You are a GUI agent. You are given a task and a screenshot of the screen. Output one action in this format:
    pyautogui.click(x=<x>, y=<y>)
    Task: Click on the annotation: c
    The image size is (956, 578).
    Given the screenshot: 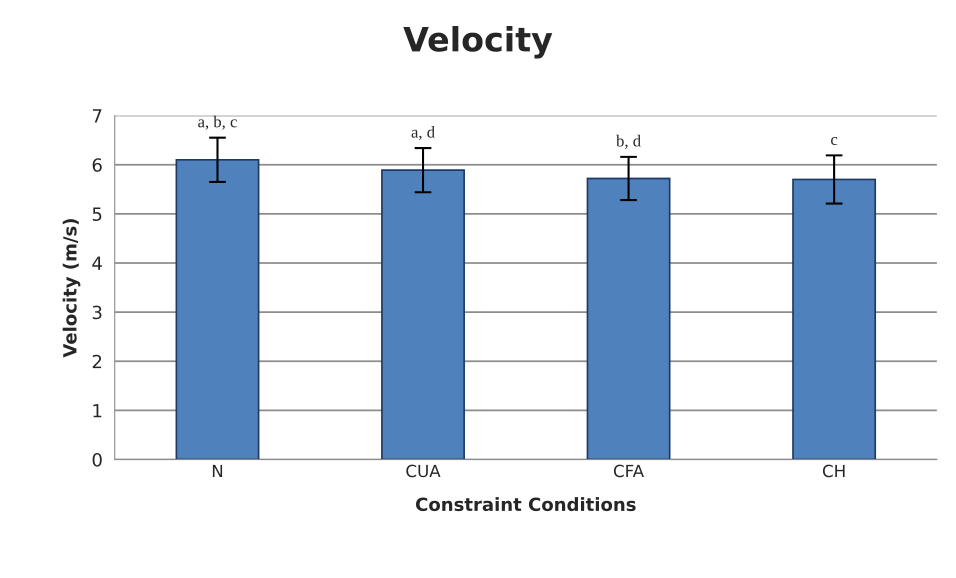 What is the action you would take?
    pyautogui.click(x=834, y=141)
    